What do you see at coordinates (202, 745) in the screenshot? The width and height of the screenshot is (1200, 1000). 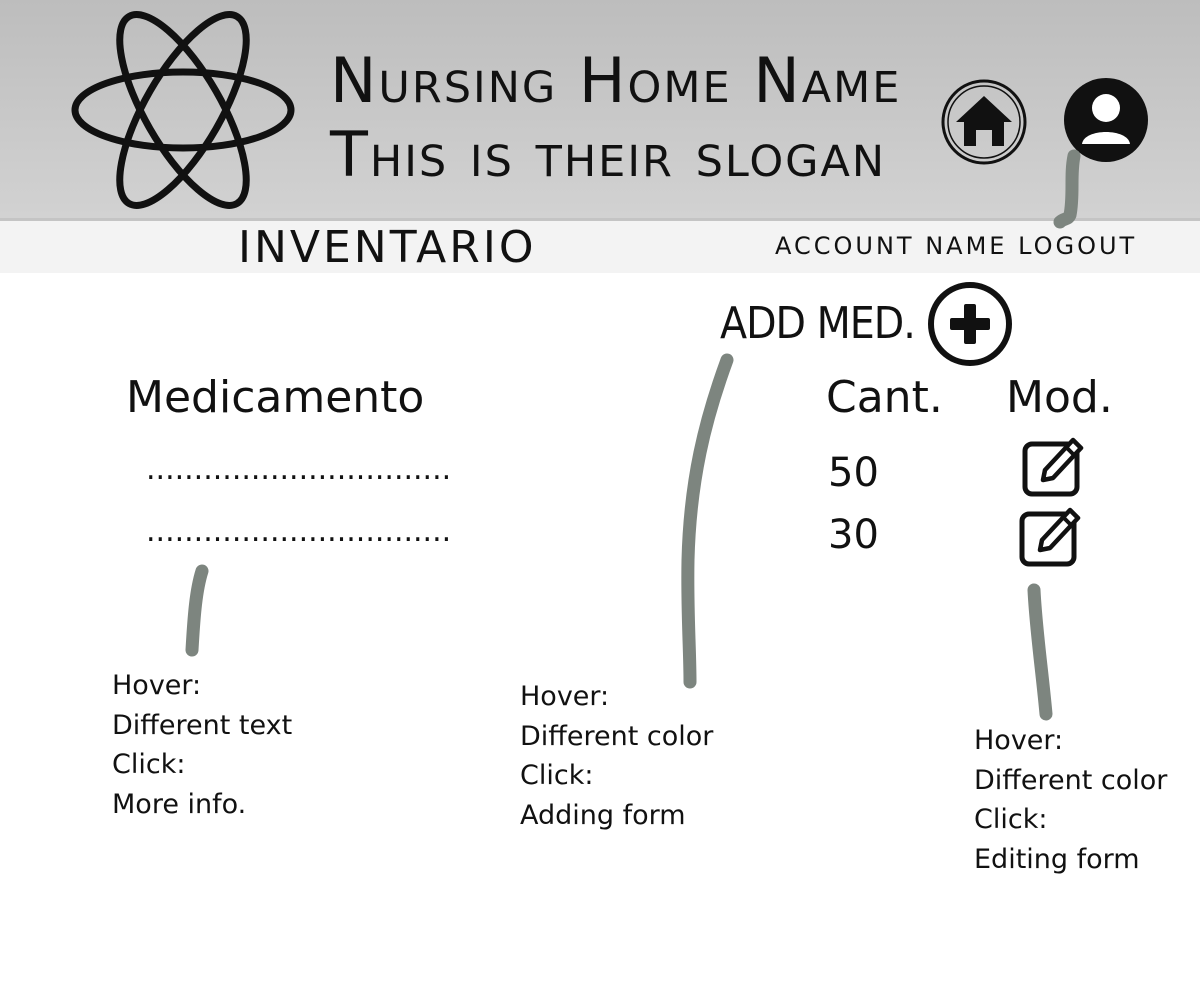 I see `annotation-medicamento: Hover: Different text Click: More info.` at bounding box center [202, 745].